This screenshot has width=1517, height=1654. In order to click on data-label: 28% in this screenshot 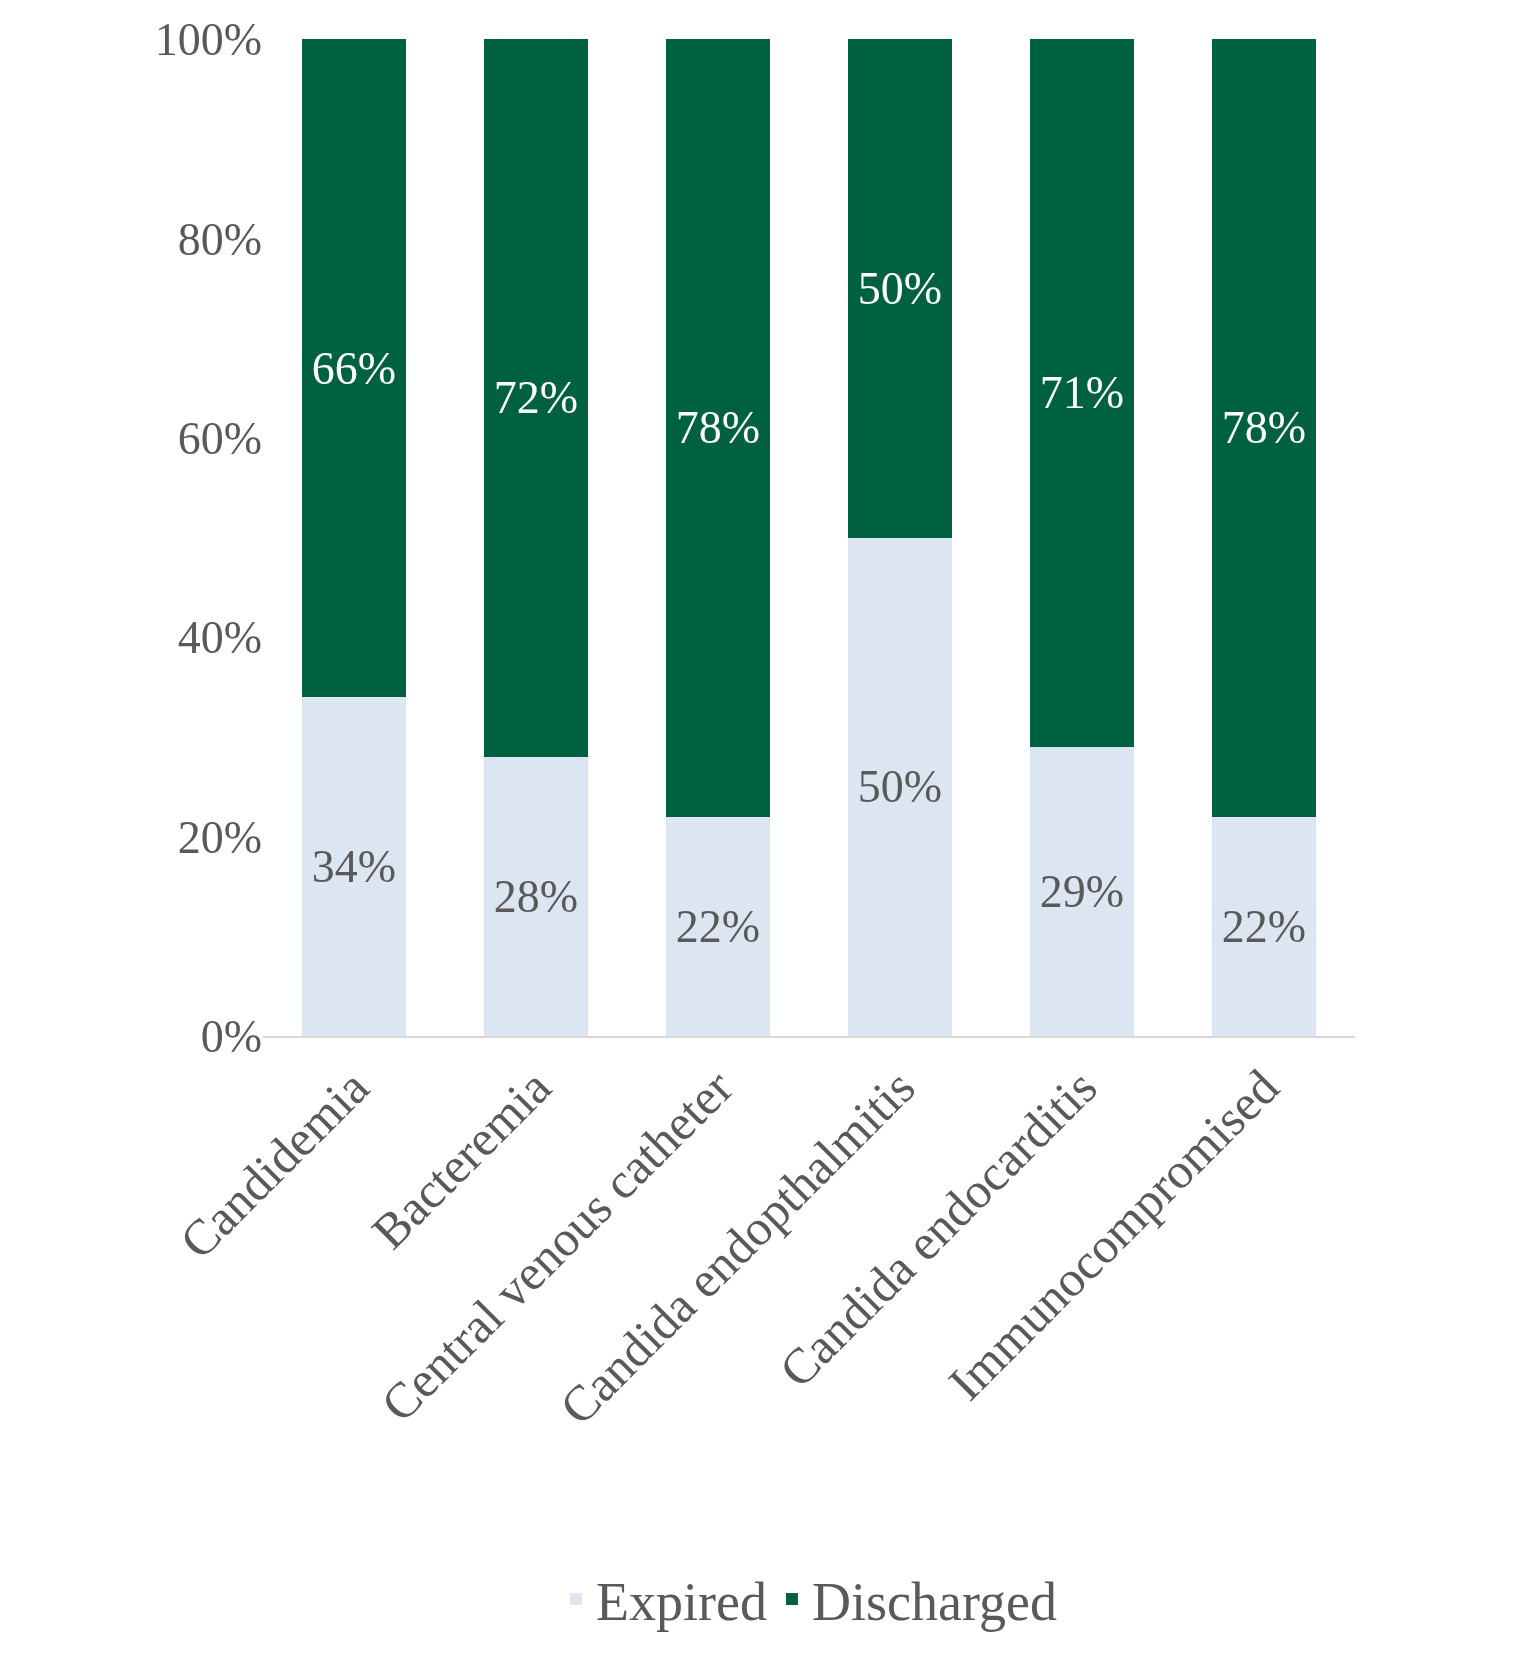, I will do `click(536, 896)`.